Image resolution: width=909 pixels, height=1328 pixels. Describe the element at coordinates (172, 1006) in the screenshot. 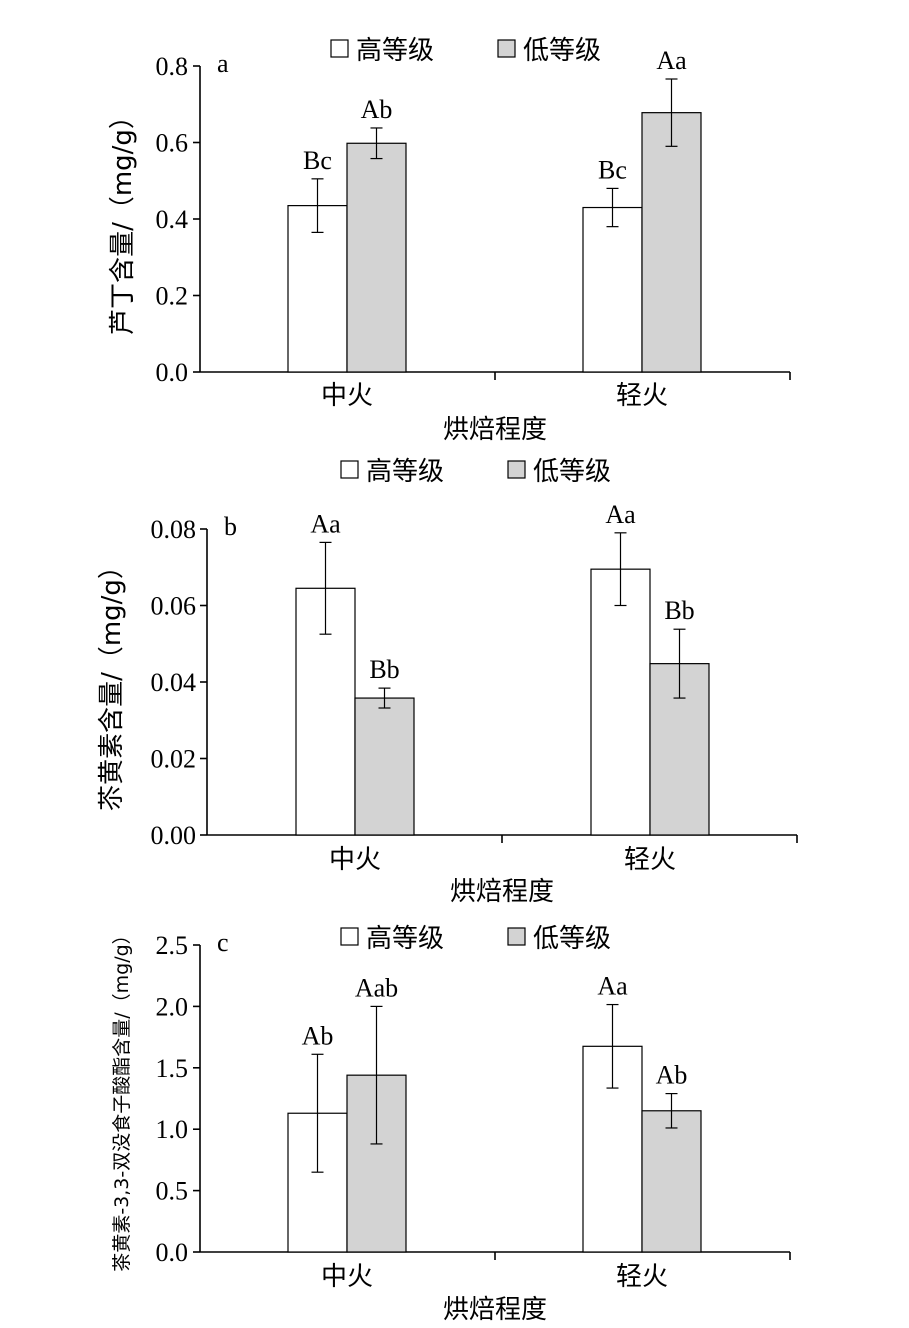

I see `y-tick-label: 2.0` at that location.